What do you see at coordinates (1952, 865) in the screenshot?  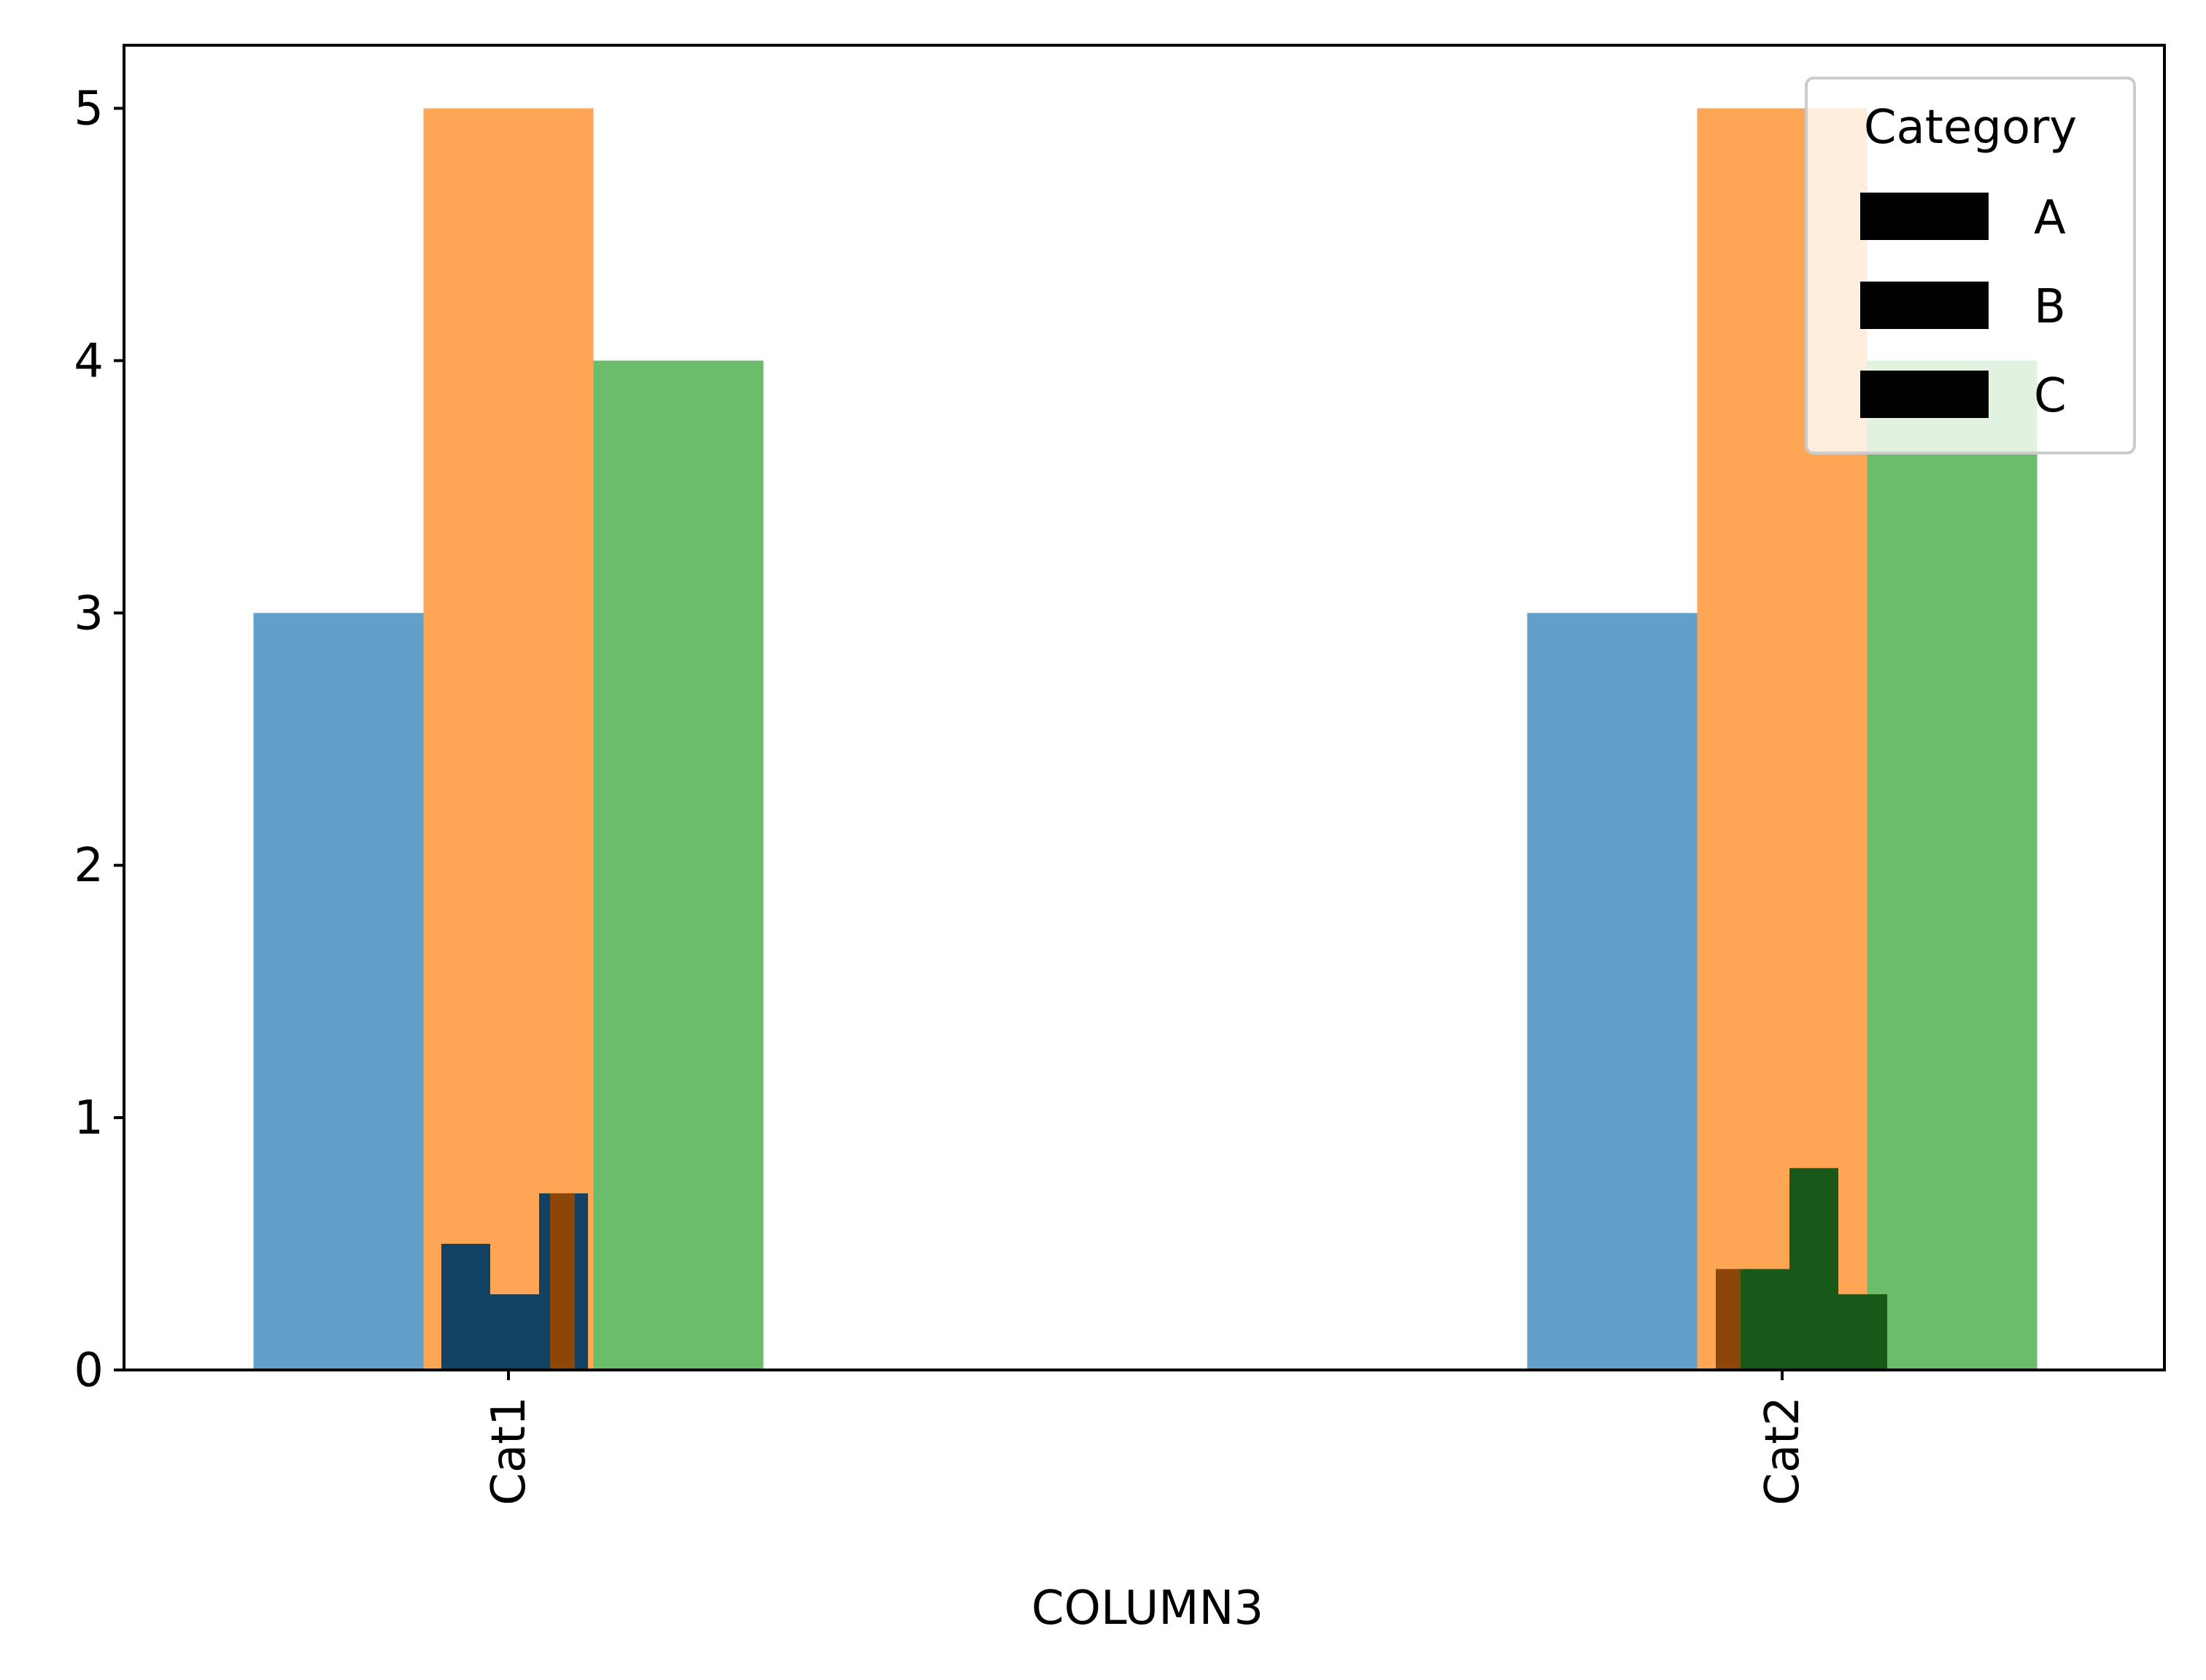 I see `bar-c-cat2` at bounding box center [1952, 865].